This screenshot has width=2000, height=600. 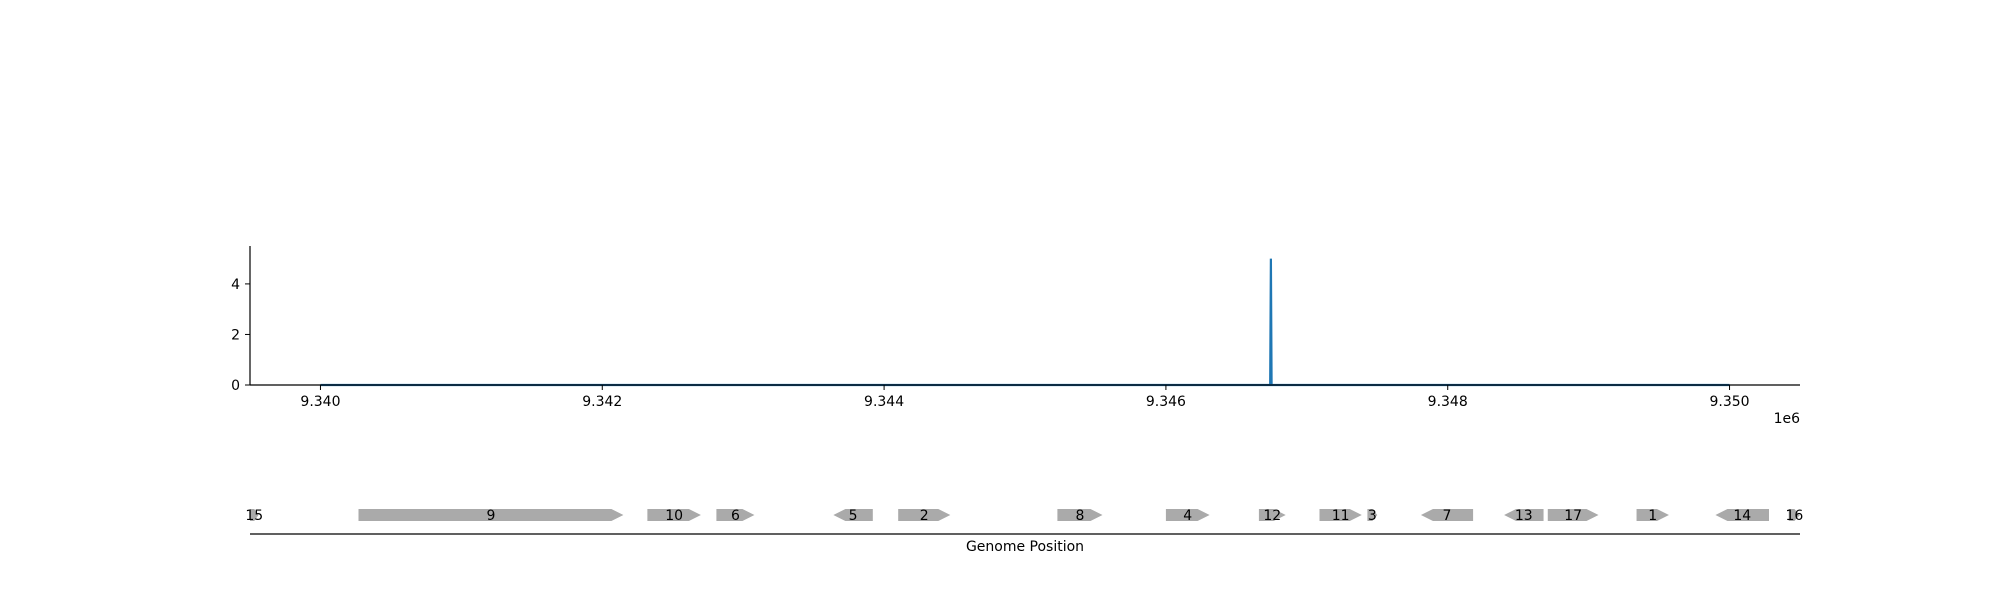 What do you see at coordinates (1024, 516) in the screenshot?
I see `gene-arrows: 15 9 10 6 5 2 8 4 12 11 3 7 13 17 1 14 16` at bounding box center [1024, 516].